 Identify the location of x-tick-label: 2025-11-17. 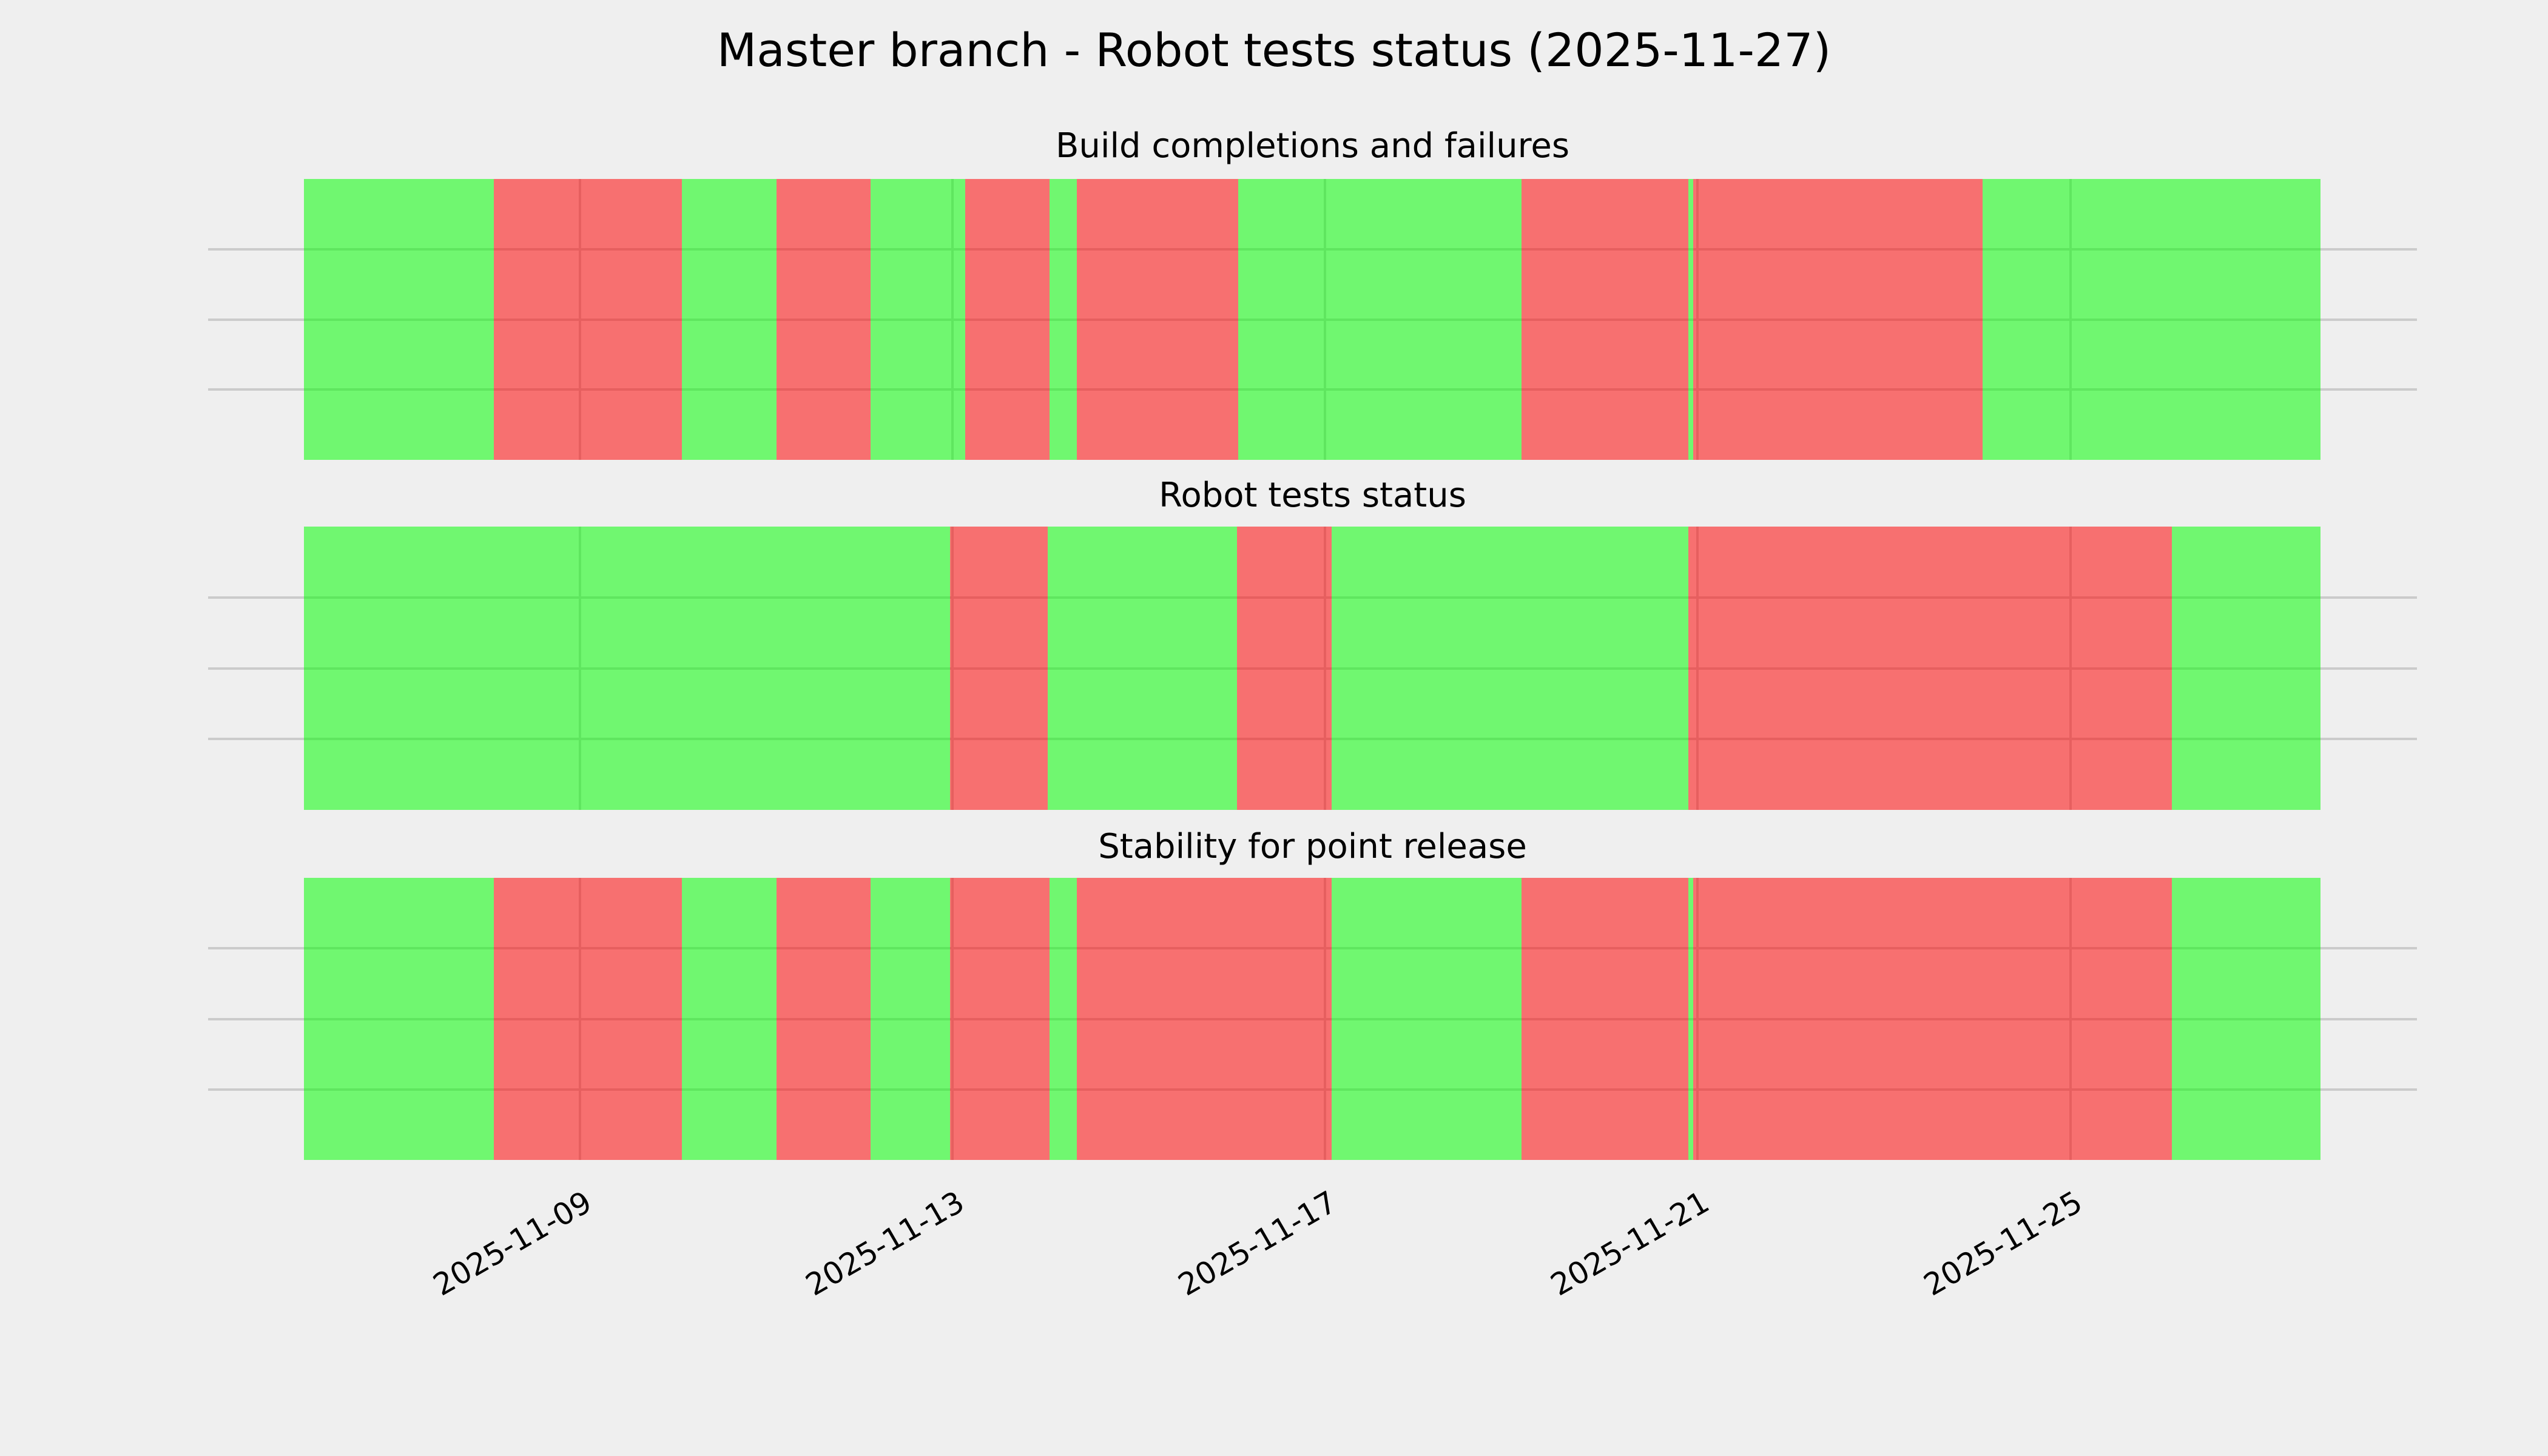
(1257, 1243).